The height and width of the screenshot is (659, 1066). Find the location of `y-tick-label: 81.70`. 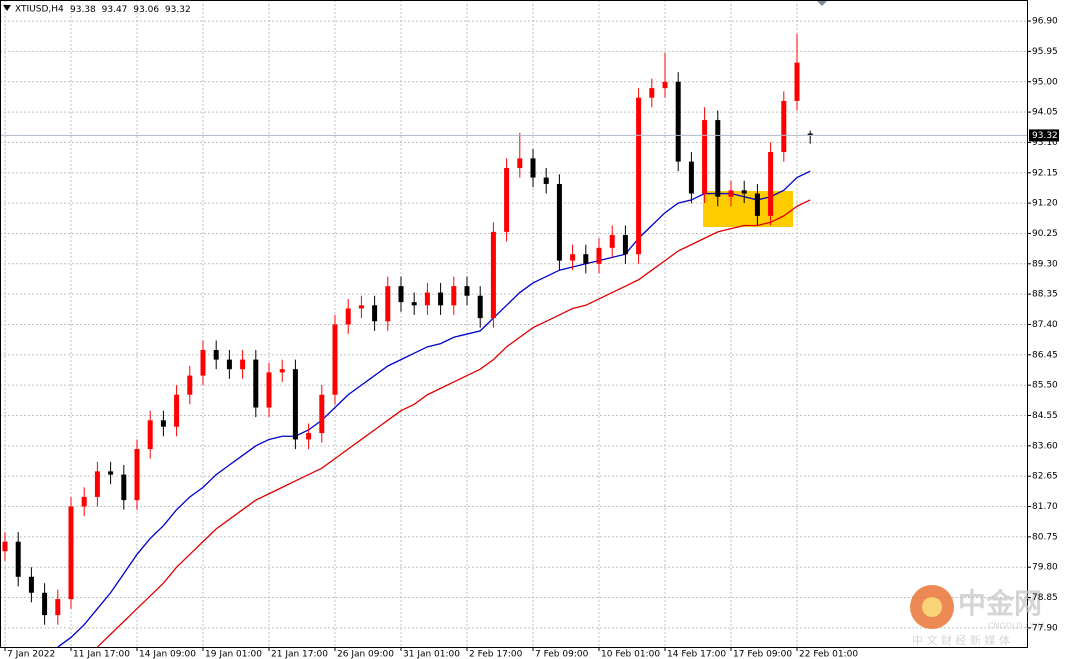

y-tick-label: 81.70 is located at coordinates (1045, 507).